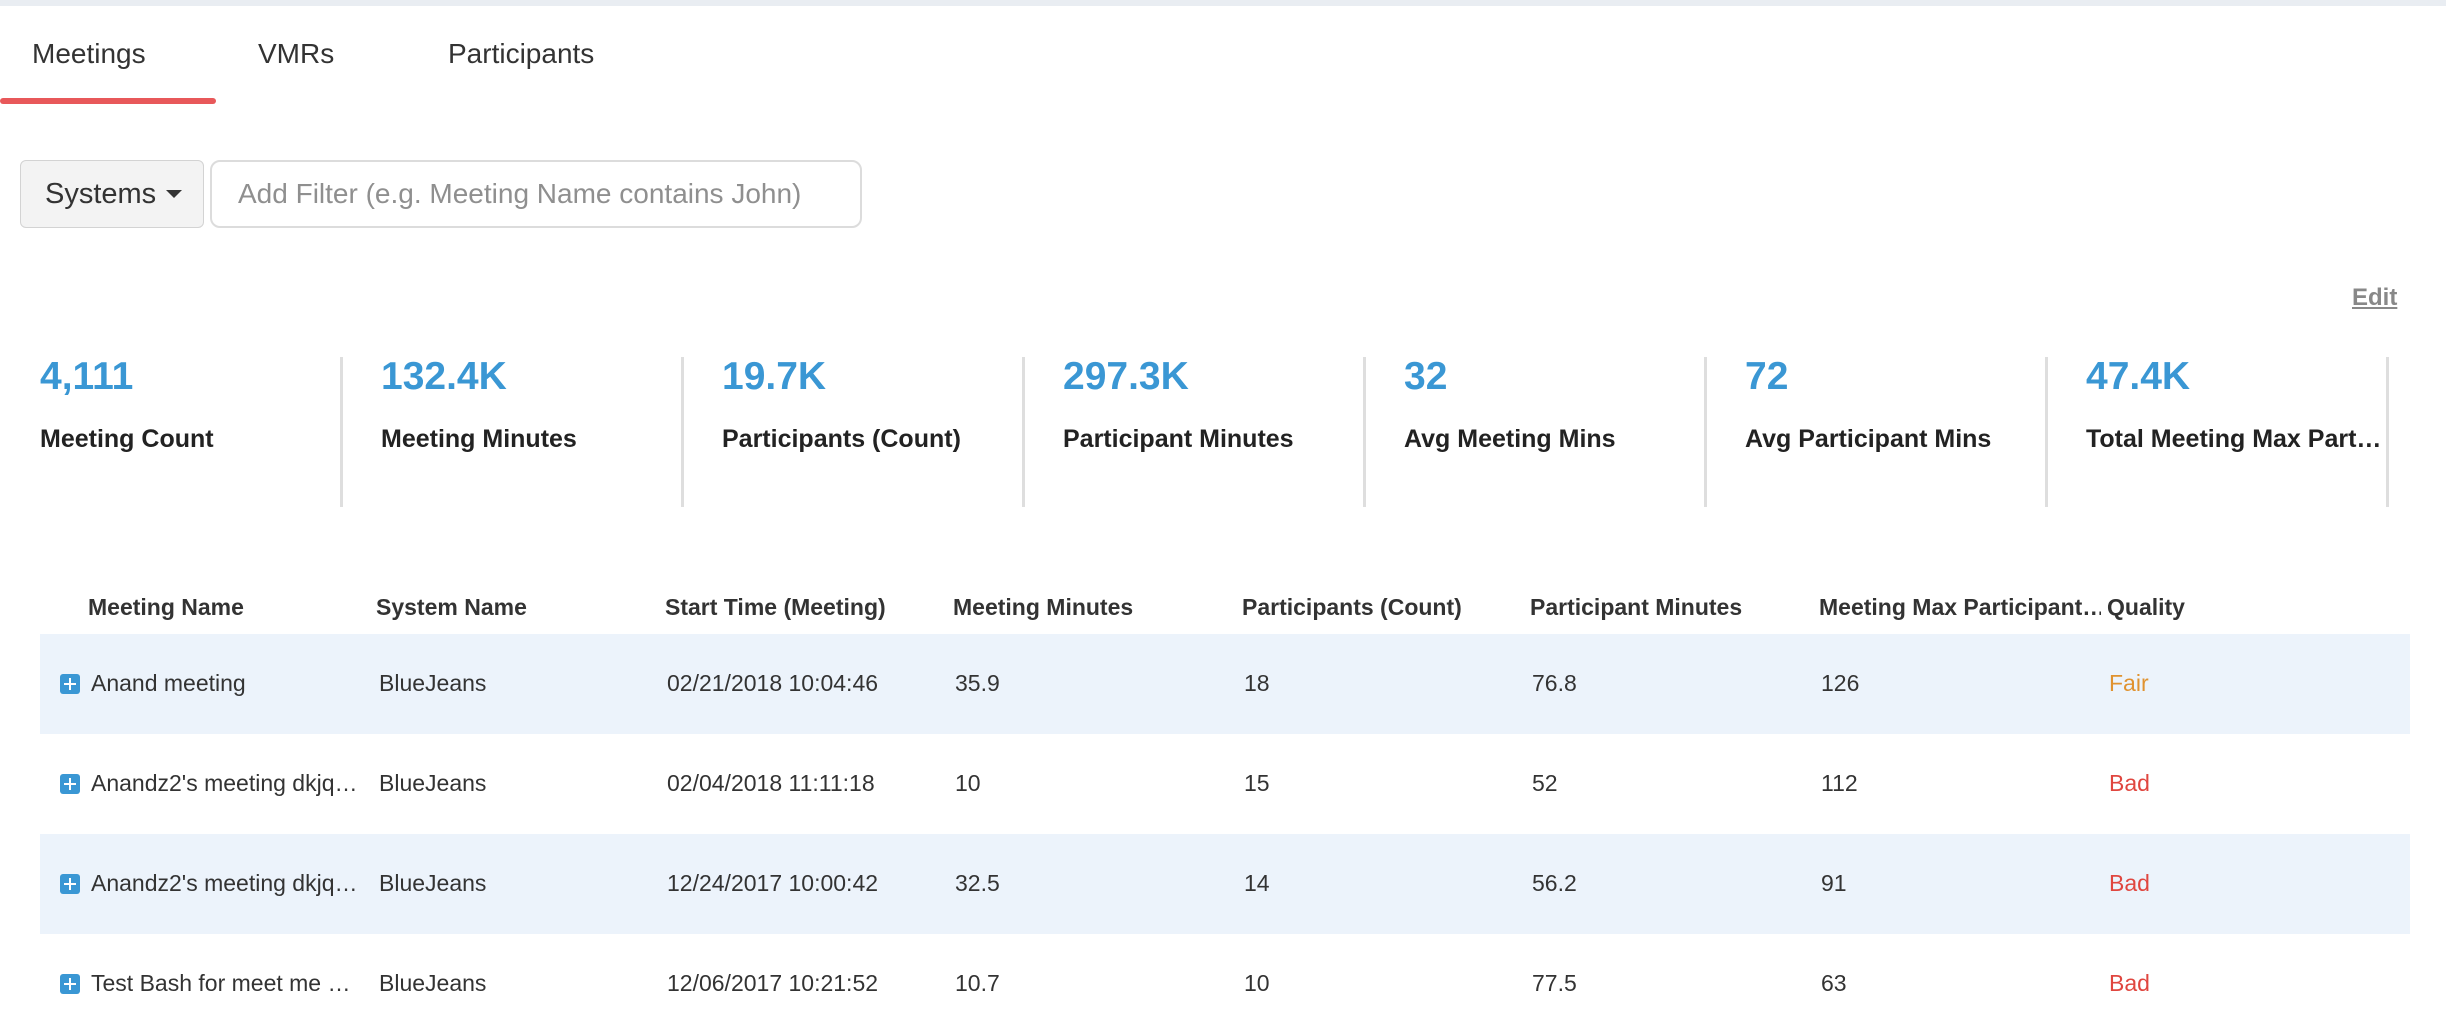 This screenshot has height=1032, width=2446. Describe the element at coordinates (1545, 783) in the screenshot. I see `cell-participant-minutes: 52` at that location.